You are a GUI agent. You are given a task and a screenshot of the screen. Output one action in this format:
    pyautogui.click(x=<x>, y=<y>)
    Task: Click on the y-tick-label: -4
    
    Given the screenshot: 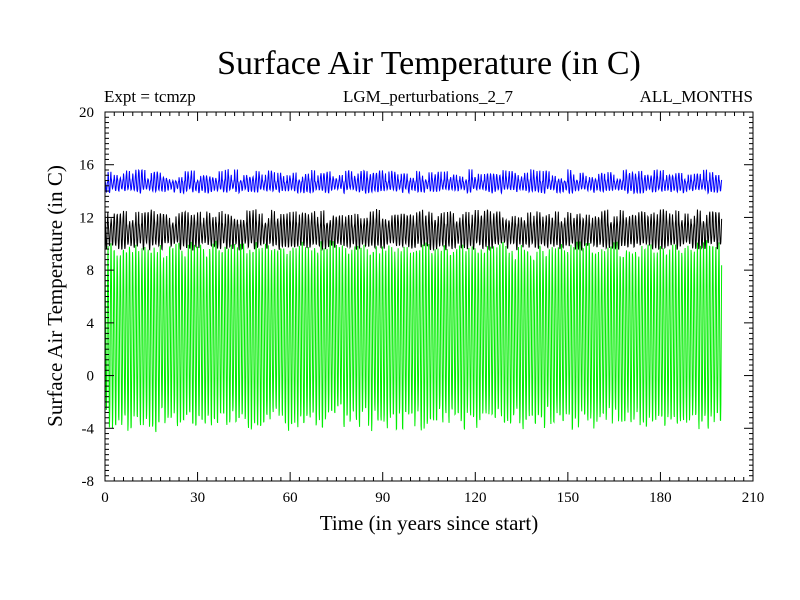 What is the action you would take?
    pyautogui.click(x=88, y=429)
    